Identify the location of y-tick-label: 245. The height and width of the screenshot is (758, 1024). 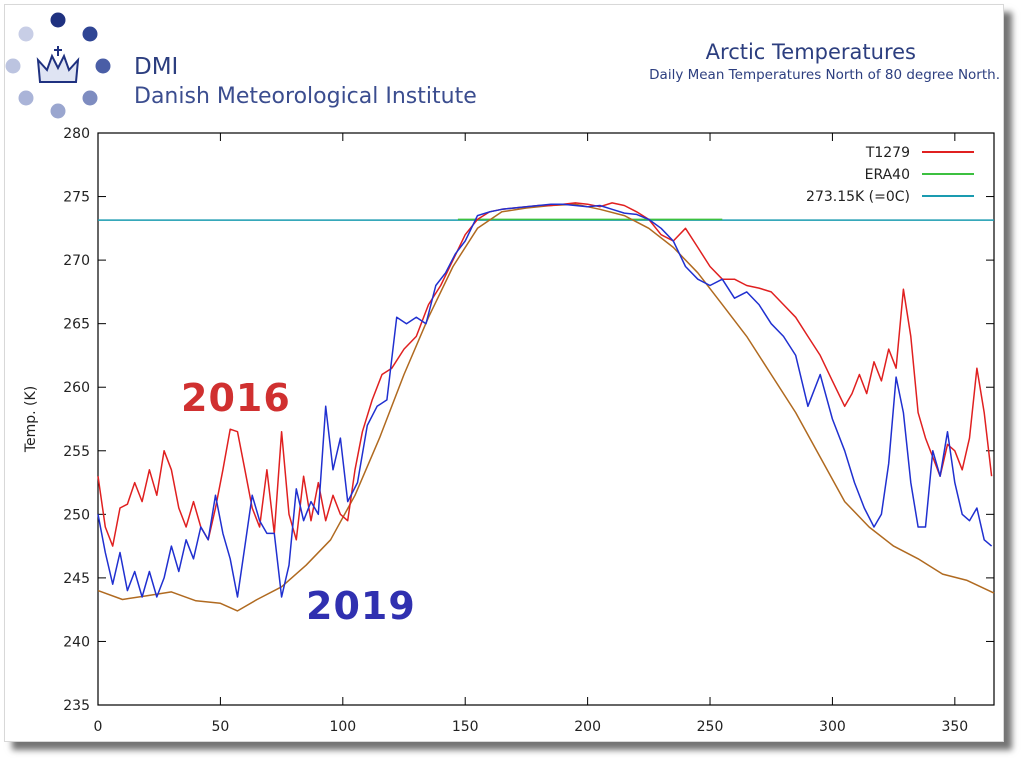
(76, 579).